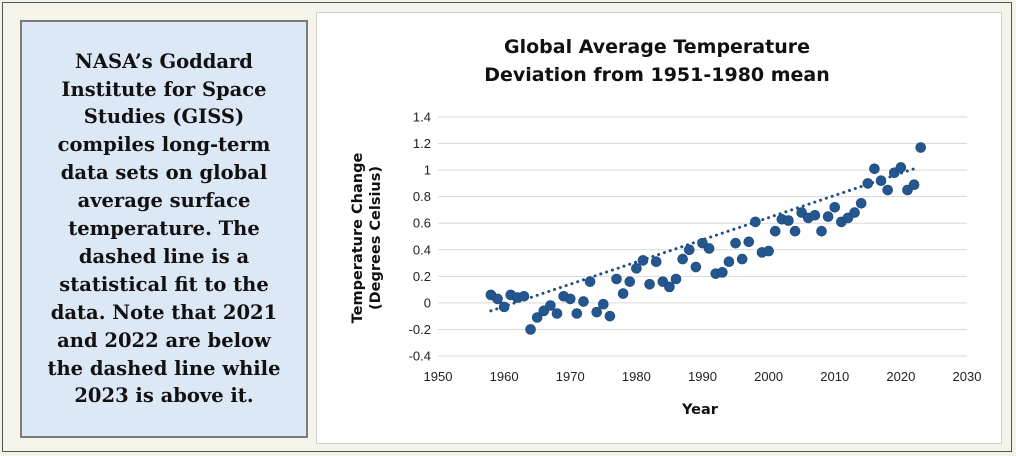 This screenshot has width=1016, height=456. What do you see at coordinates (164, 396) in the screenshot?
I see `caption-line: 2023 is above it.` at bounding box center [164, 396].